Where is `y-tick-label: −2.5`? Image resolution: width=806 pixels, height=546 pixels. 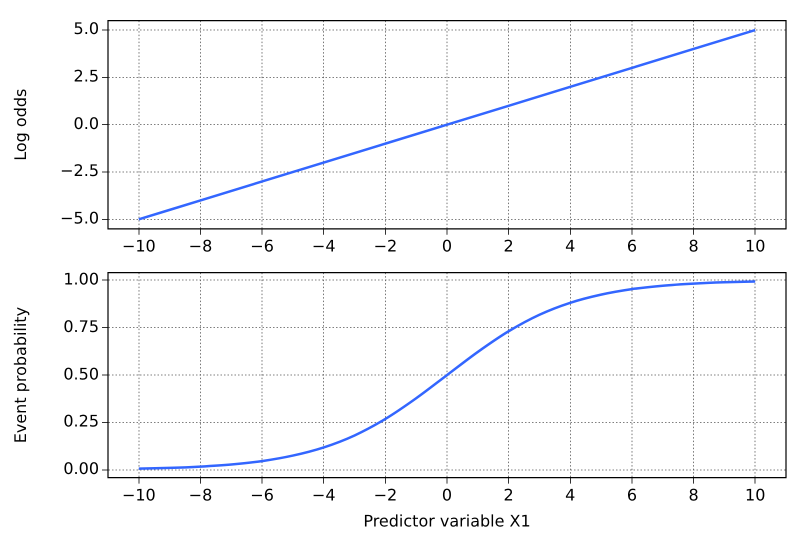 y-tick-label: −2.5 is located at coordinates (79, 170).